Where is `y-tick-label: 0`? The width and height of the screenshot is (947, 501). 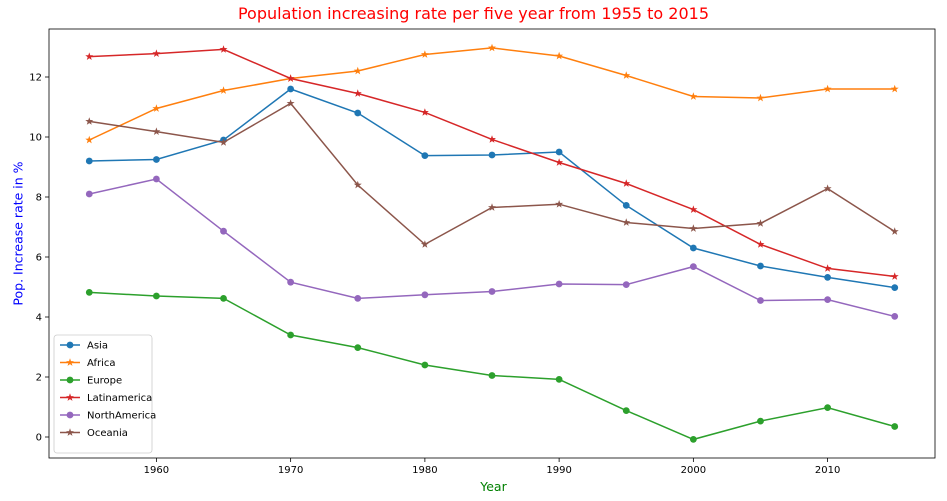
y-tick-label: 0 is located at coordinates (39, 438).